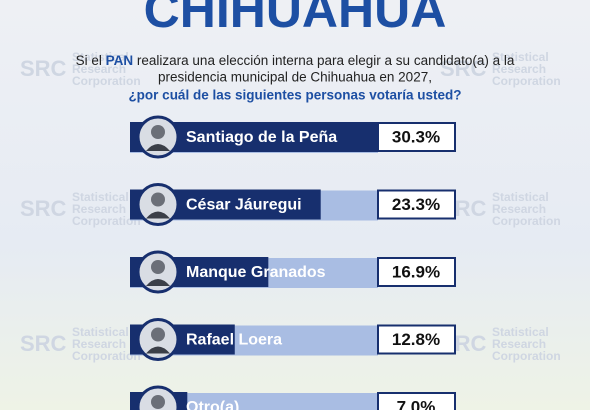  What do you see at coordinates (416, 403) in the screenshot?
I see `value-label: 7.0%` at bounding box center [416, 403].